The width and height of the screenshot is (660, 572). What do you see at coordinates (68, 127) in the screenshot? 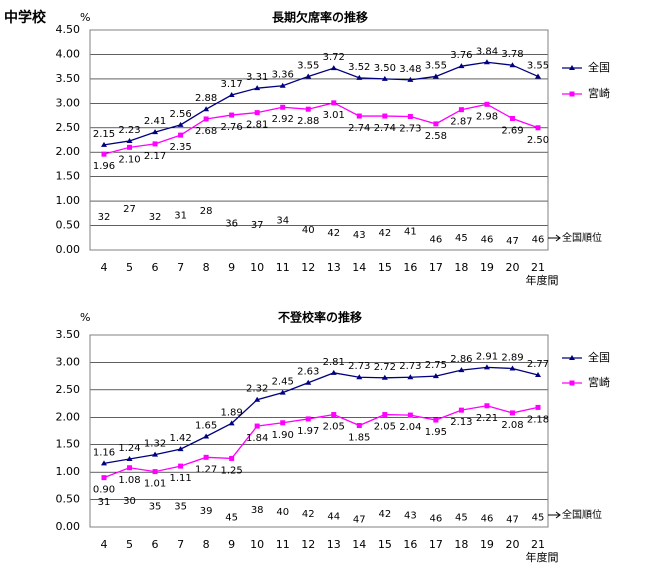
I see `y-tick-label: 2.50` at bounding box center [68, 127].